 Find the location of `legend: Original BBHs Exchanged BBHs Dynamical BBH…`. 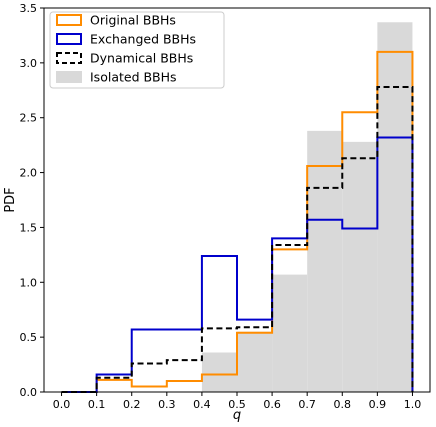

legend: Original BBHs Exchanged BBHs Dynamical BBH… is located at coordinates (137, 50).